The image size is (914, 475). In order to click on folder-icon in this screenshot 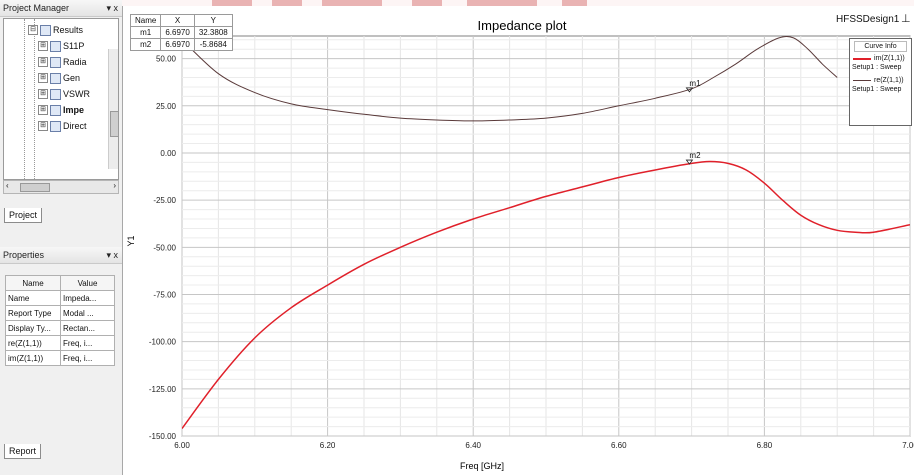, I will do `click(45, 30)`.